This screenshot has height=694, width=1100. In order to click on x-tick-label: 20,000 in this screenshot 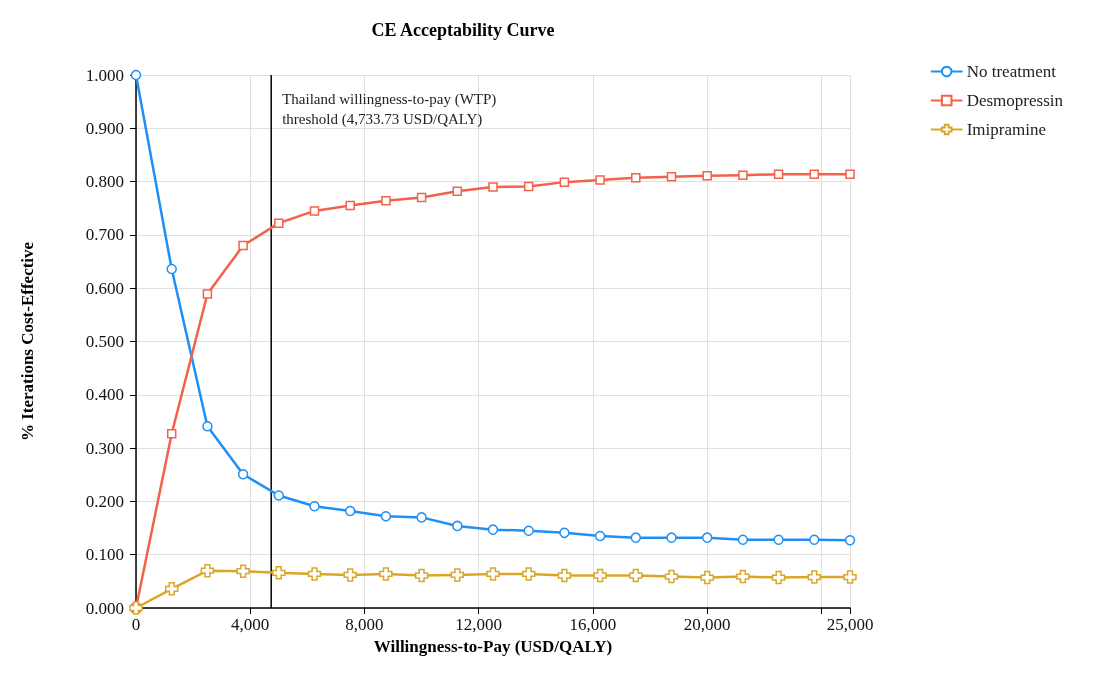, I will do `click(707, 624)`.